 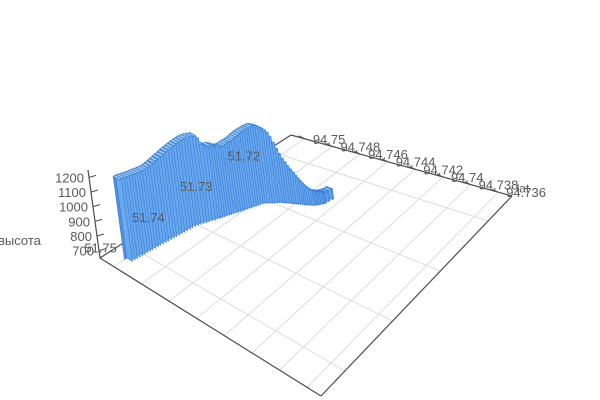 I want to click on bar-3d, so click(x=122, y=218).